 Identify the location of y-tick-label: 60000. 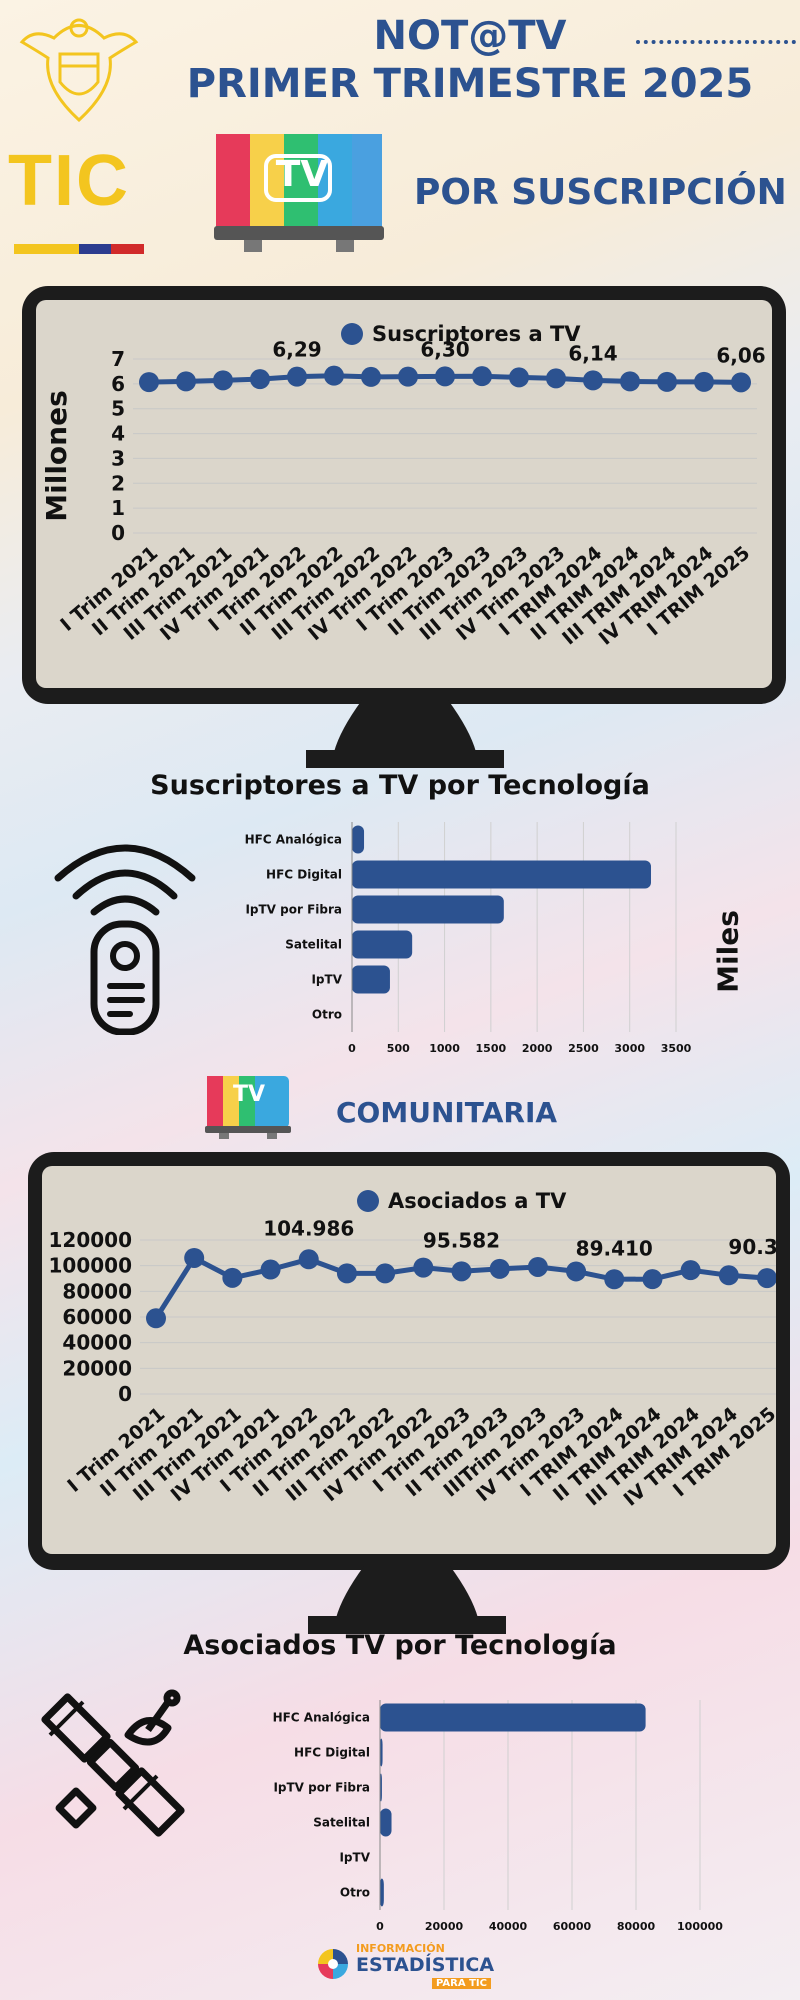
(97, 1317).